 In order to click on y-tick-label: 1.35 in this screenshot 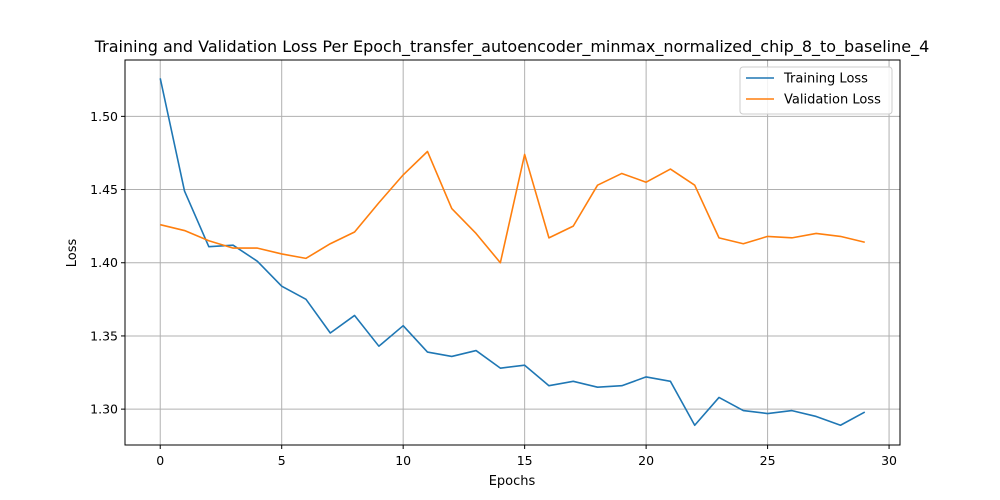, I will do `click(104, 335)`.